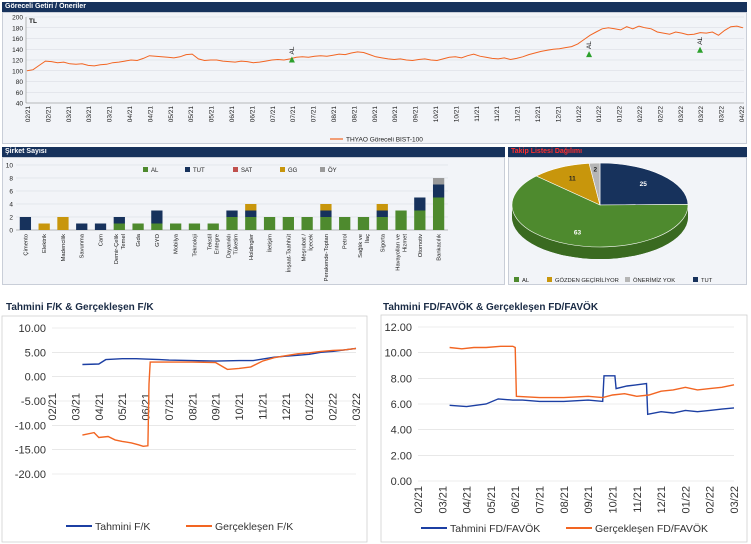 The image size is (751, 544). What do you see at coordinates (384, 140) in the screenshot?
I see `legend-label: THYAO Göreceli BIST-100` at bounding box center [384, 140].